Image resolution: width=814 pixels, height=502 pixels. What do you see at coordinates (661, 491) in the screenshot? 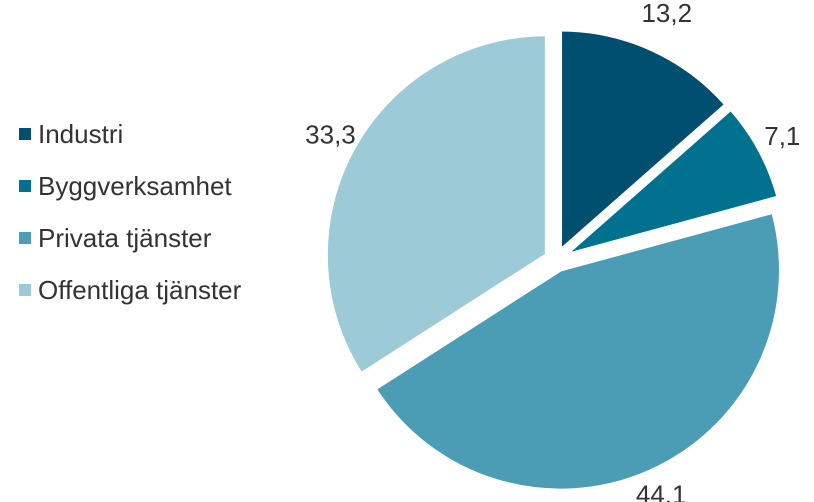
I see `data-label-privata-tjanster: 44,1` at bounding box center [661, 491].